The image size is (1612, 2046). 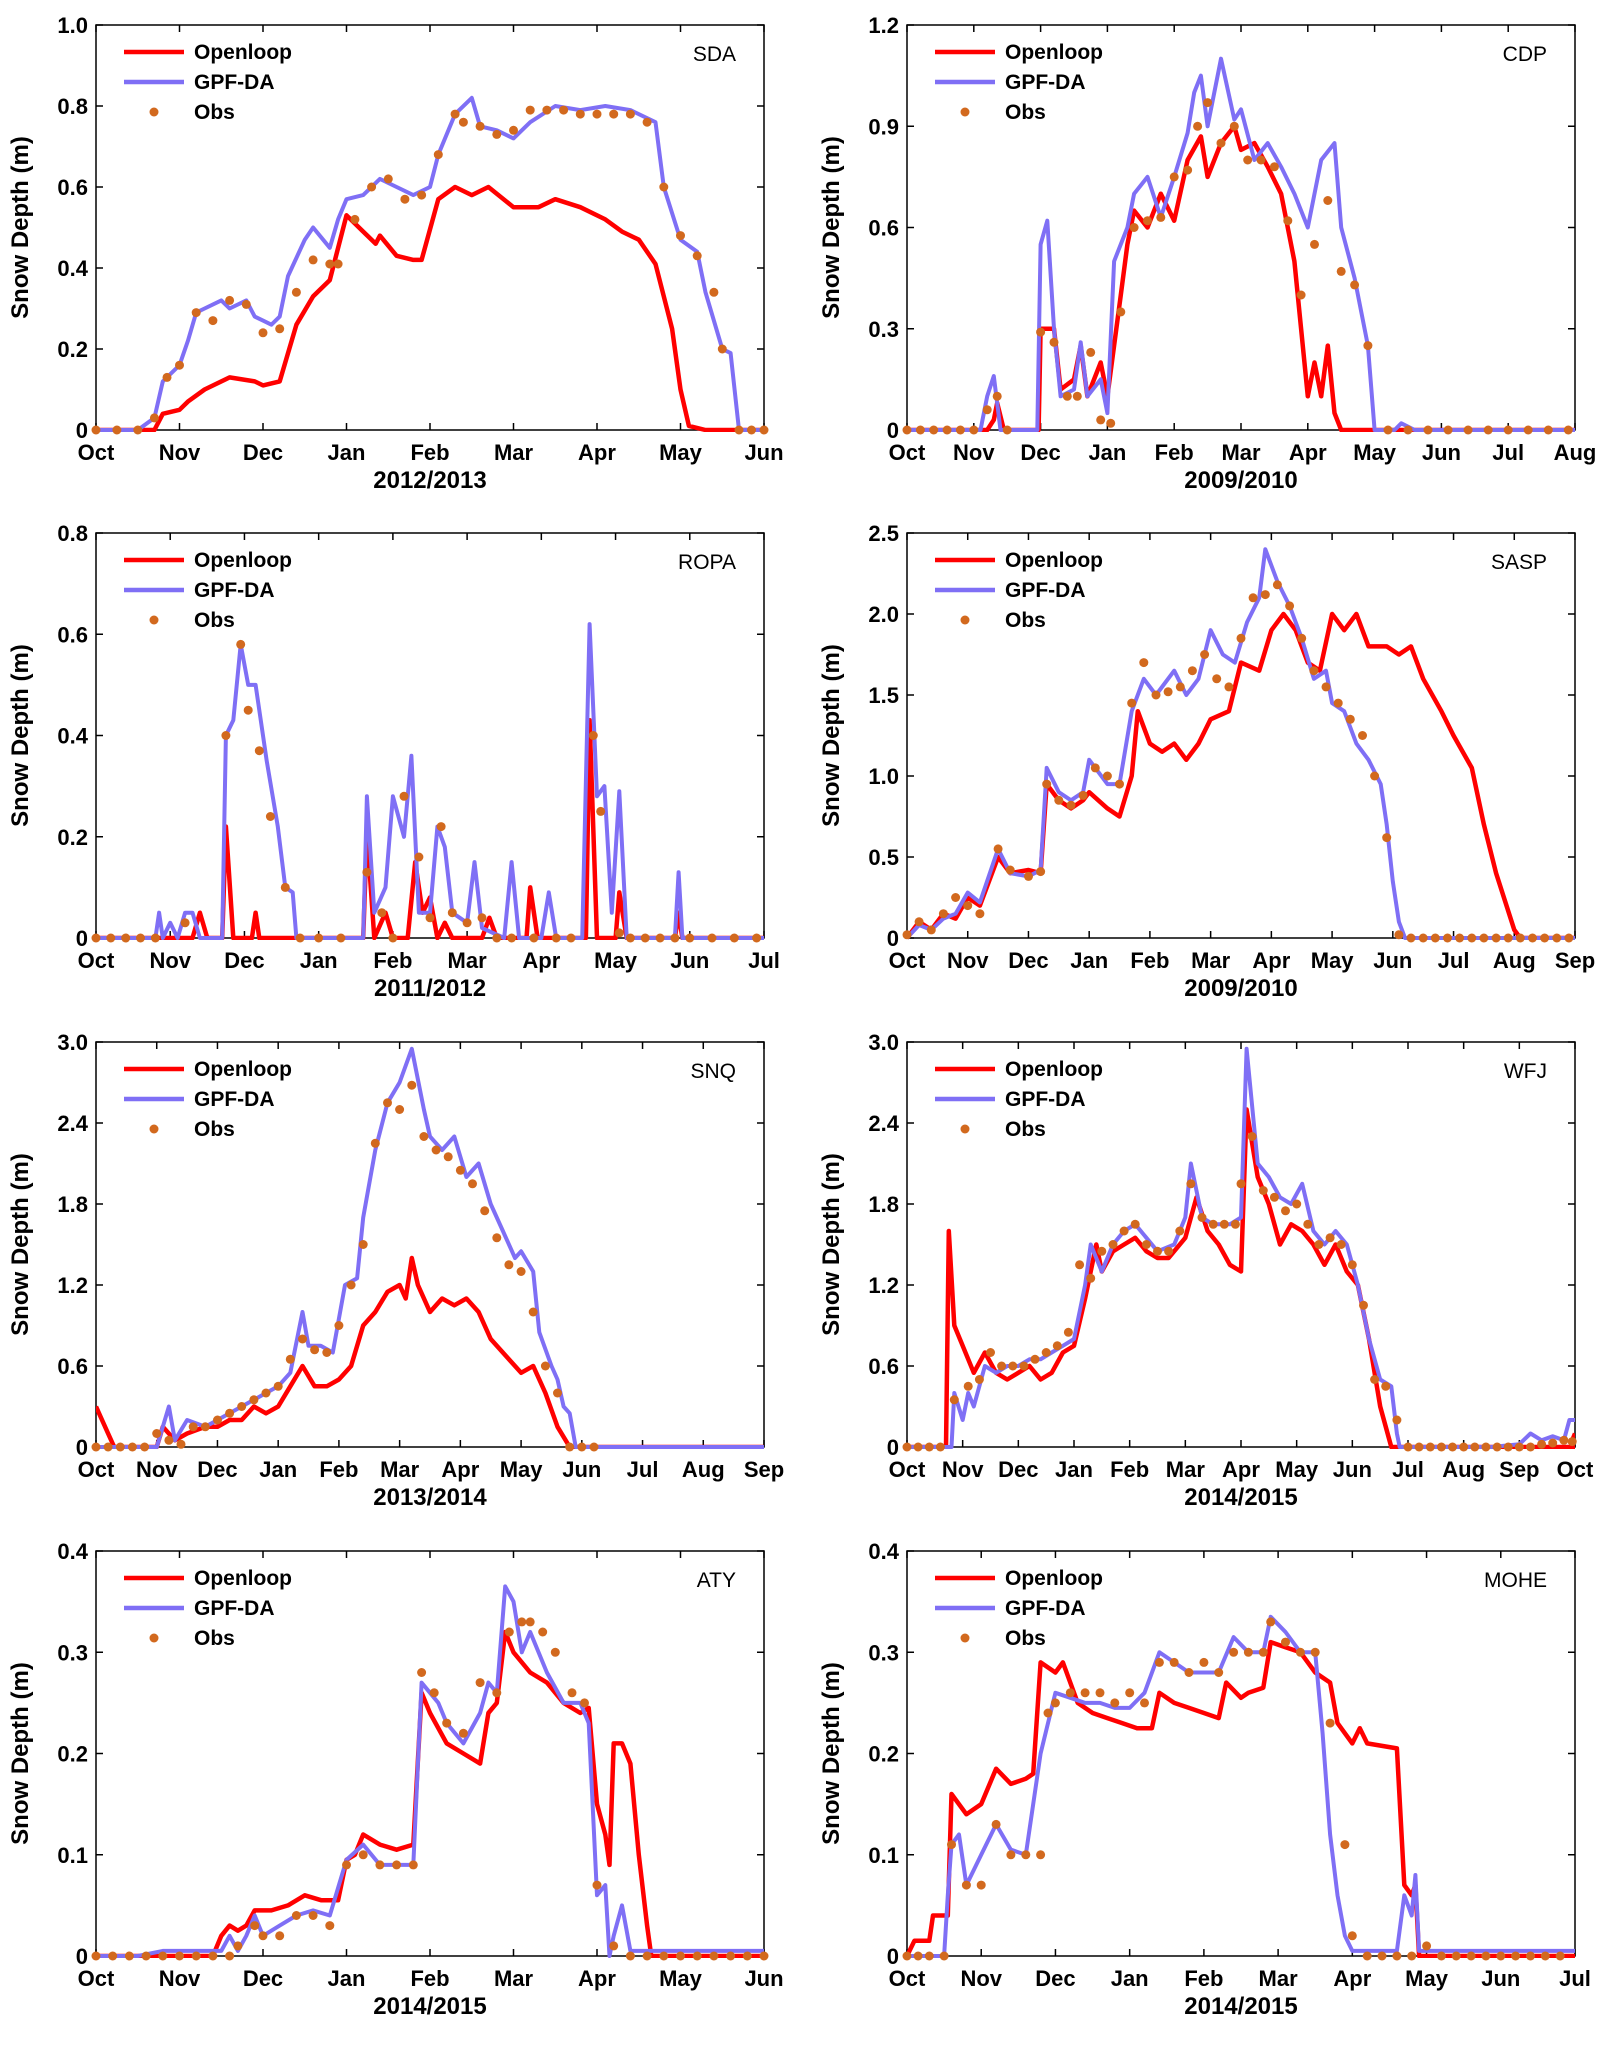 What do you see at coordinates (430, 1352) in the screenshot?
I see `chart-snq-series-openloop-line` at bounding box center [430, 1352].